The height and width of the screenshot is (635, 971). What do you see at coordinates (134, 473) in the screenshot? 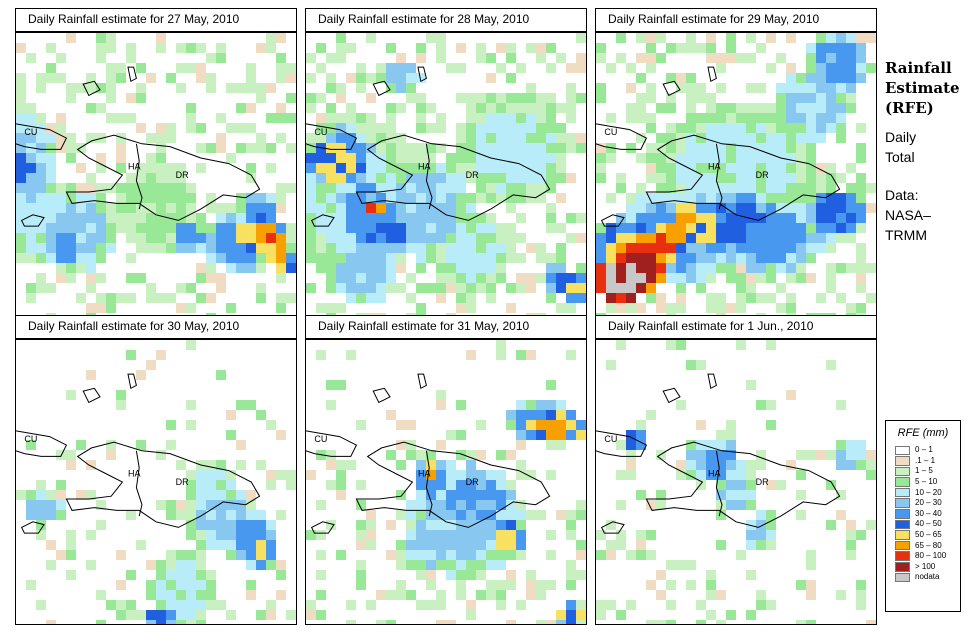
I see `label-haiti: HA` at bounding box center [134, 473].